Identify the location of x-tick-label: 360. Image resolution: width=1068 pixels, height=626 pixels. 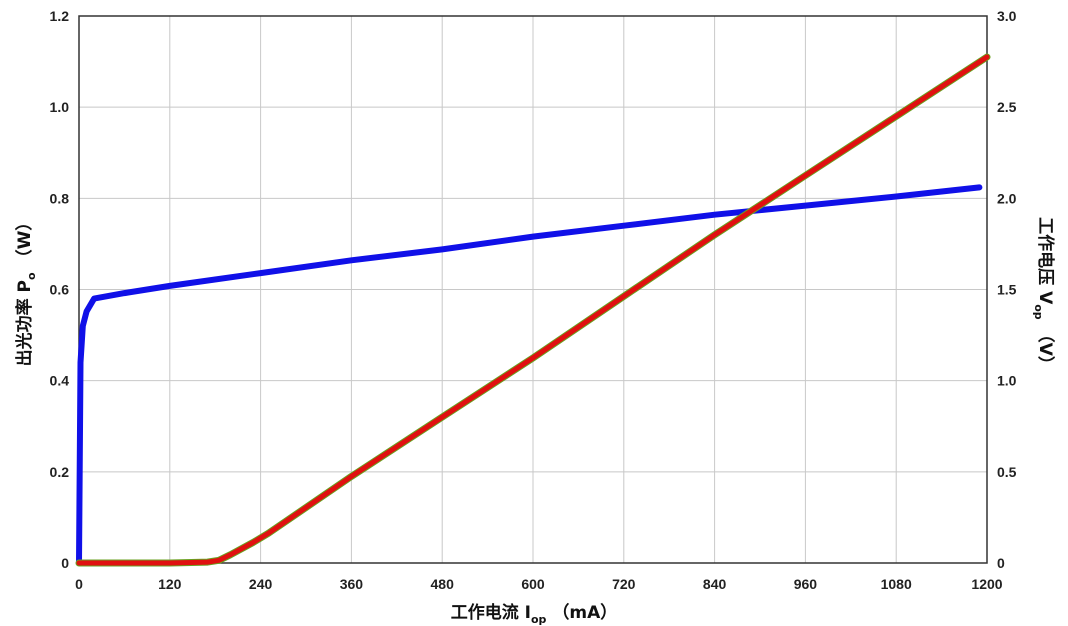
(352, 584).